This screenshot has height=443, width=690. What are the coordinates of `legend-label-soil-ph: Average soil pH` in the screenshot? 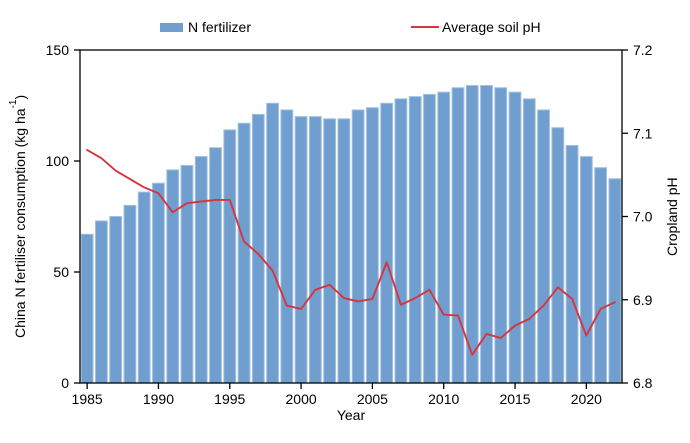 It's located at (491, 27).